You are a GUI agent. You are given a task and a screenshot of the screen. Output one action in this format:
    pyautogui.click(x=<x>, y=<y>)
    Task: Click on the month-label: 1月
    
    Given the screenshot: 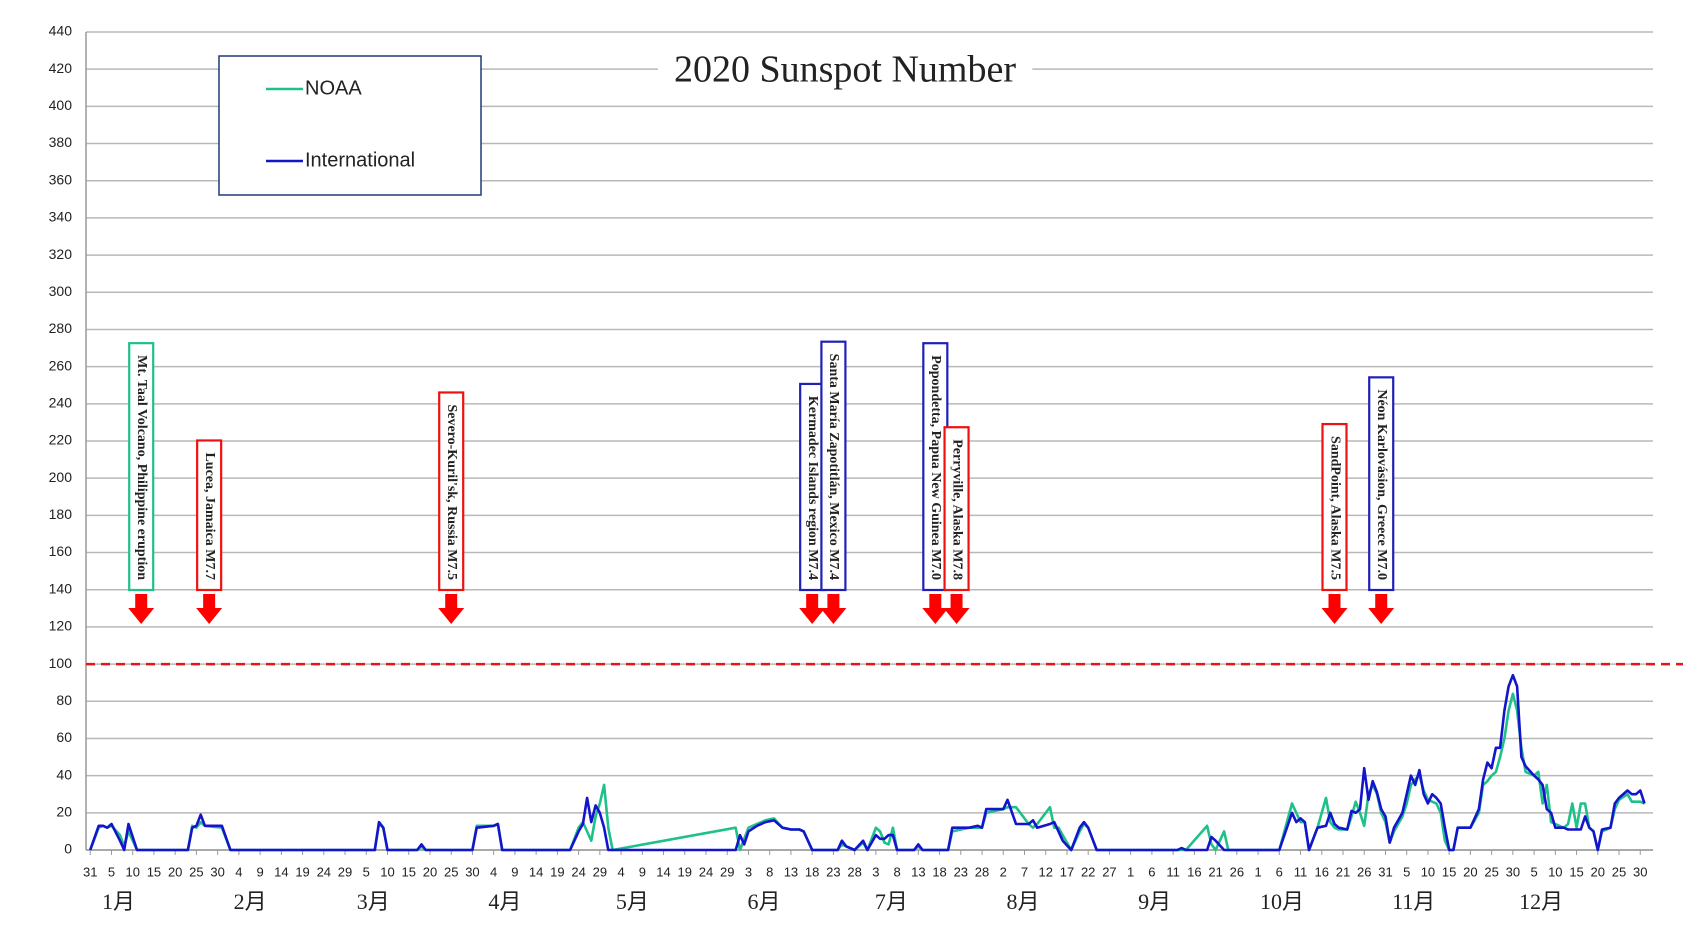 What is the action you would take?
    pyautogui.click(x=118, y=901)
    